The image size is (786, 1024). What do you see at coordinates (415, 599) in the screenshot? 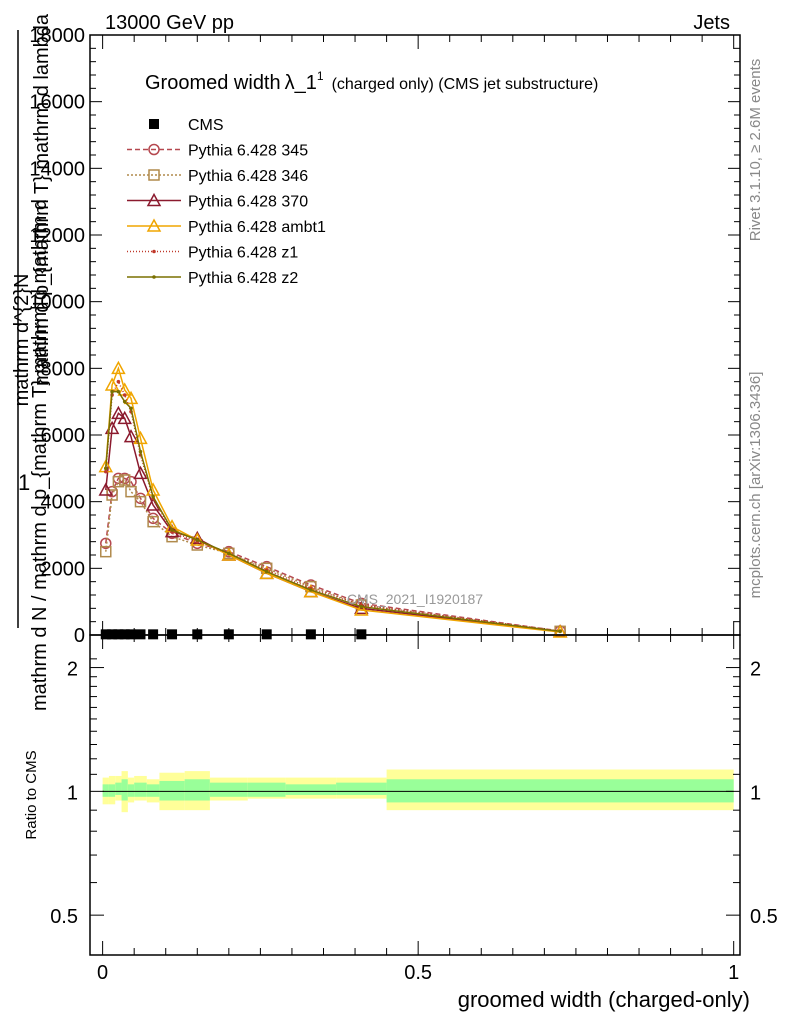
I see `analysis-watermark: CMS_2021_I1920187` at bounding box center [415, 599].